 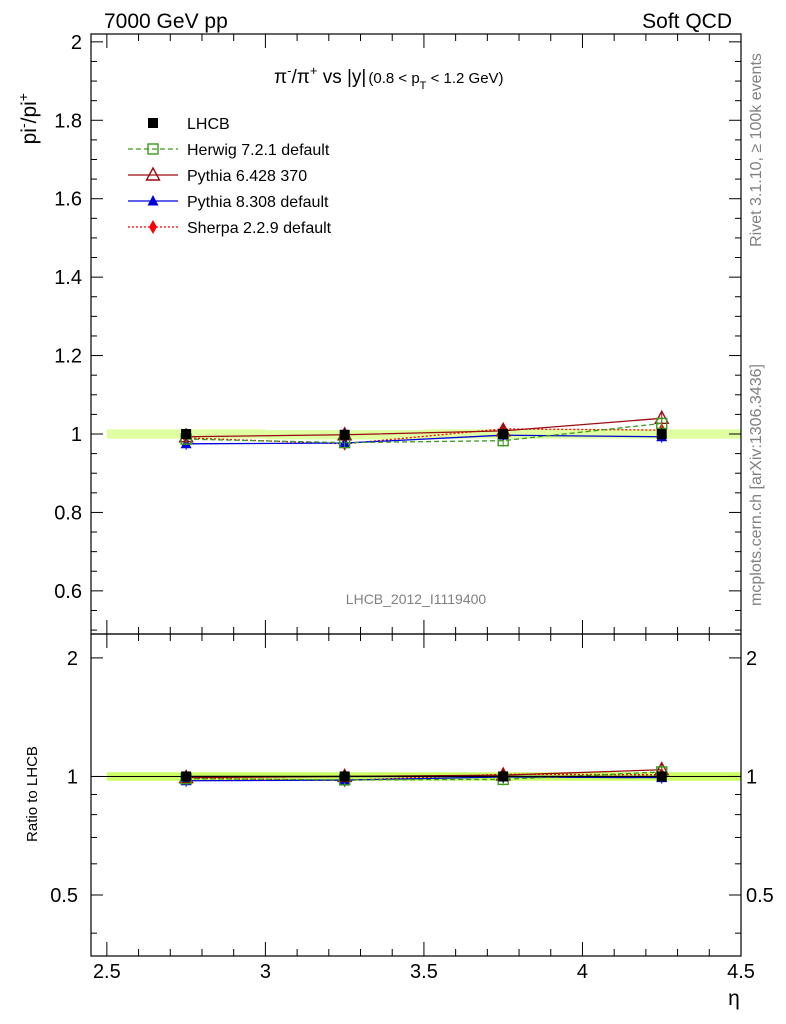 What do you see at coordinates (153, 173) in the screenshot?
I see `legend-marker-pythia6` at bounding box center [153, 173].